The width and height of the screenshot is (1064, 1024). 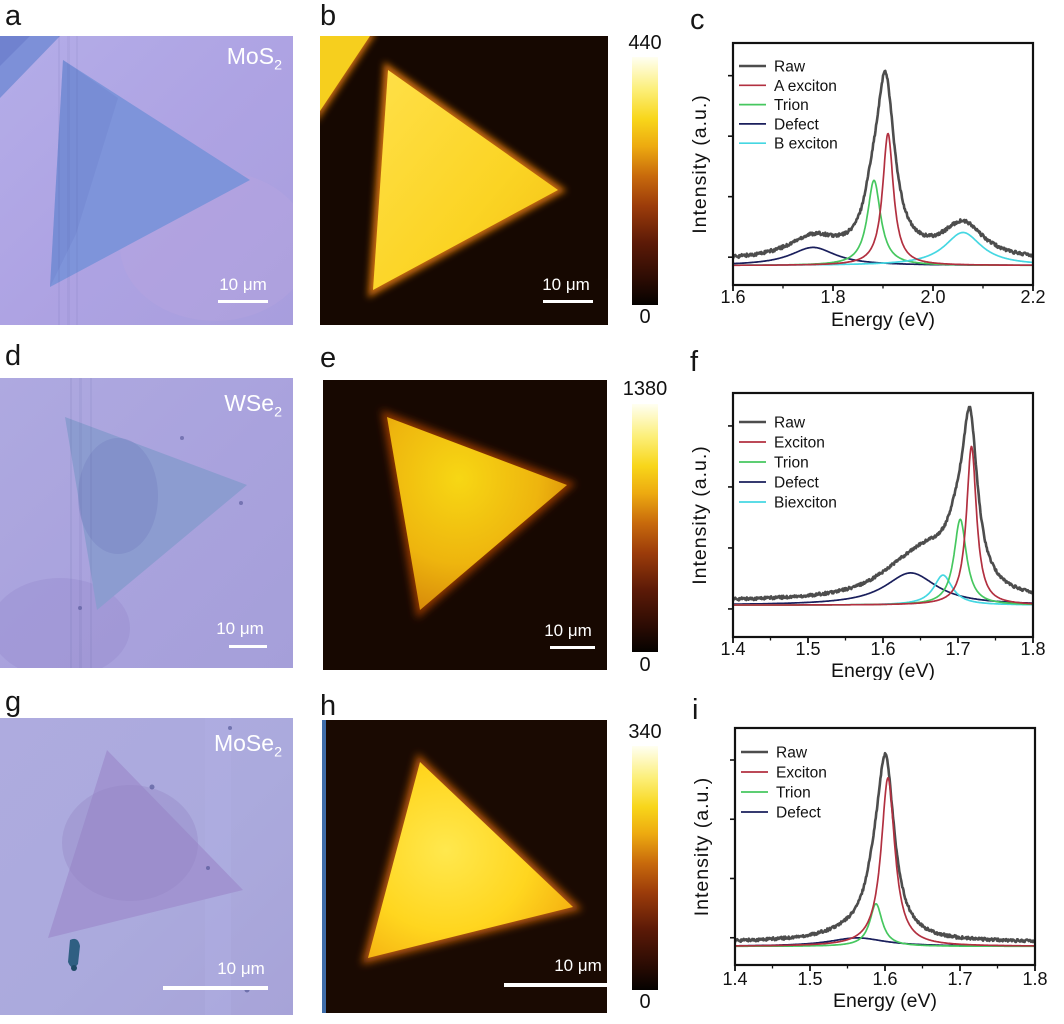 What do you see at coordinates (30, 67) in the screenshot?
I see `corner-flake` at bounding box center [30, 67].